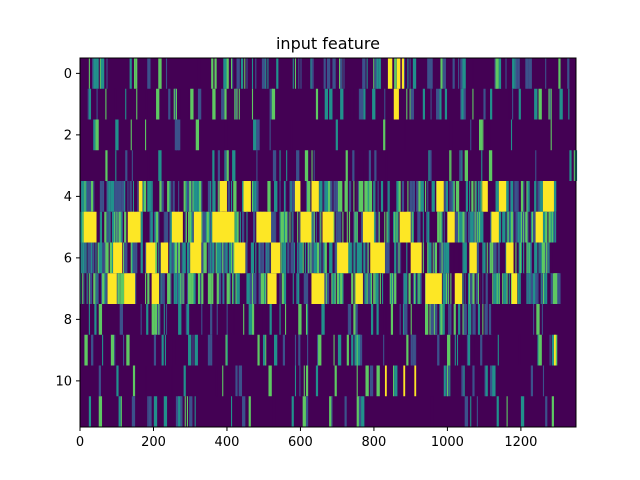 This screenshot has height=480, width=640. Describe the element at coordinates (63, 381) in the screenshot. I see `y-tick-label: 10` at that location.